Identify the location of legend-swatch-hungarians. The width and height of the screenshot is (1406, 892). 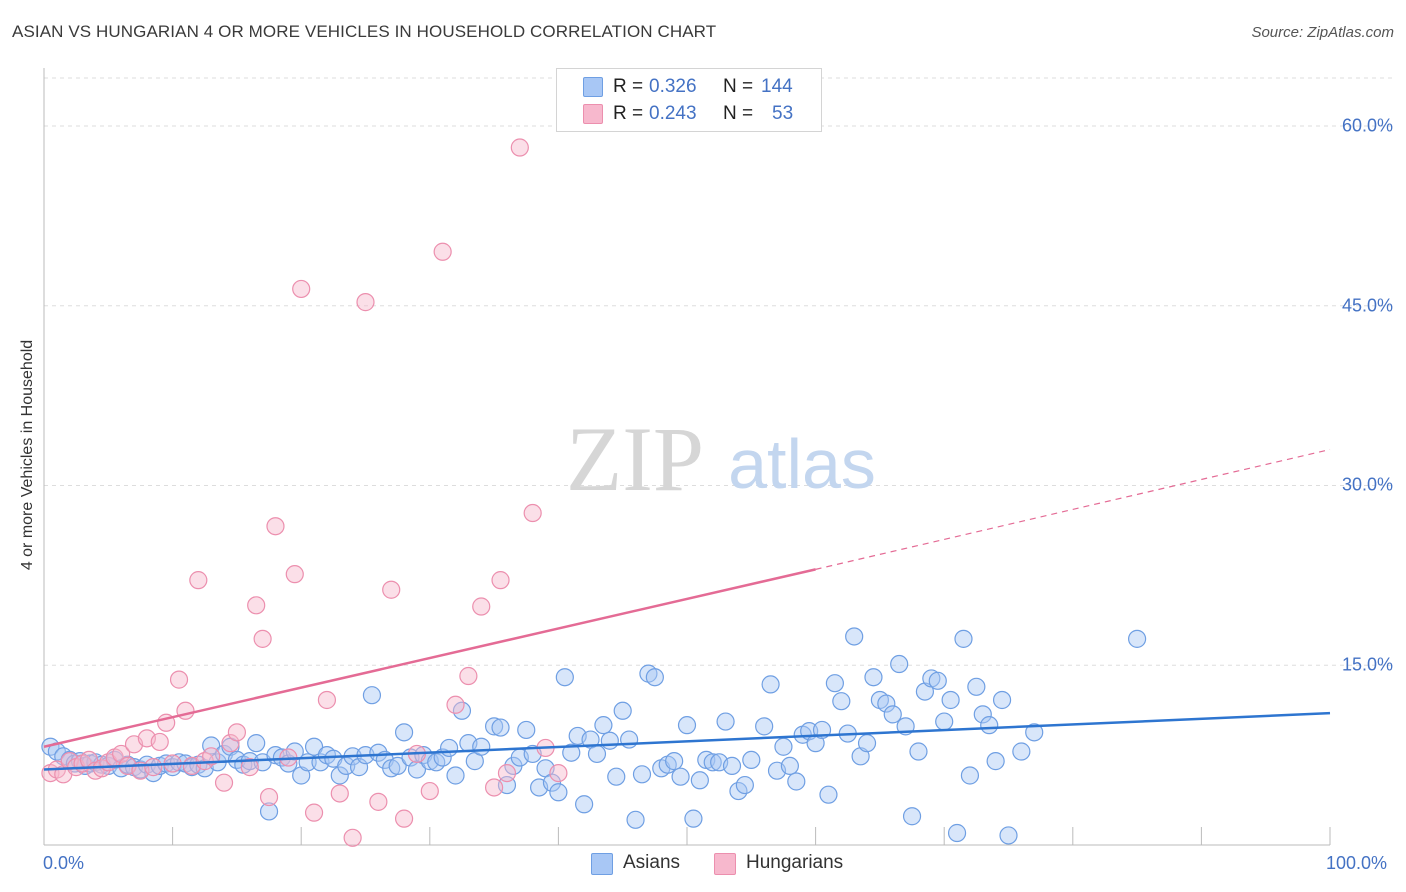
(593, 114).